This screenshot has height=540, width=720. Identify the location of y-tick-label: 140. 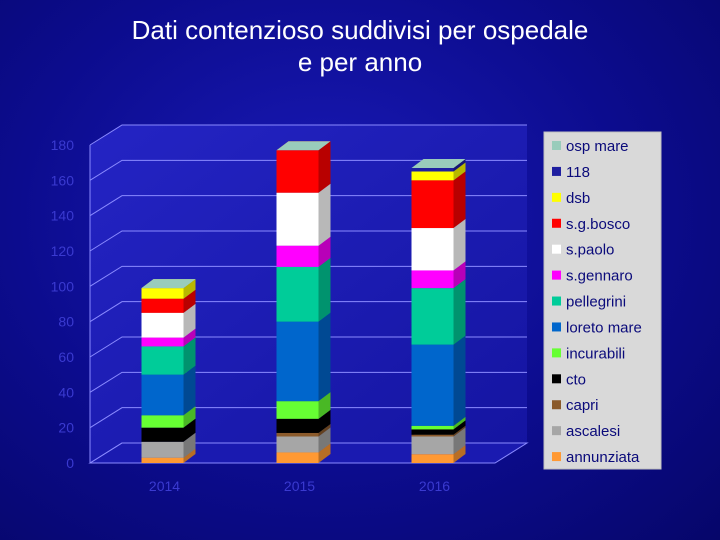
(63, 216).